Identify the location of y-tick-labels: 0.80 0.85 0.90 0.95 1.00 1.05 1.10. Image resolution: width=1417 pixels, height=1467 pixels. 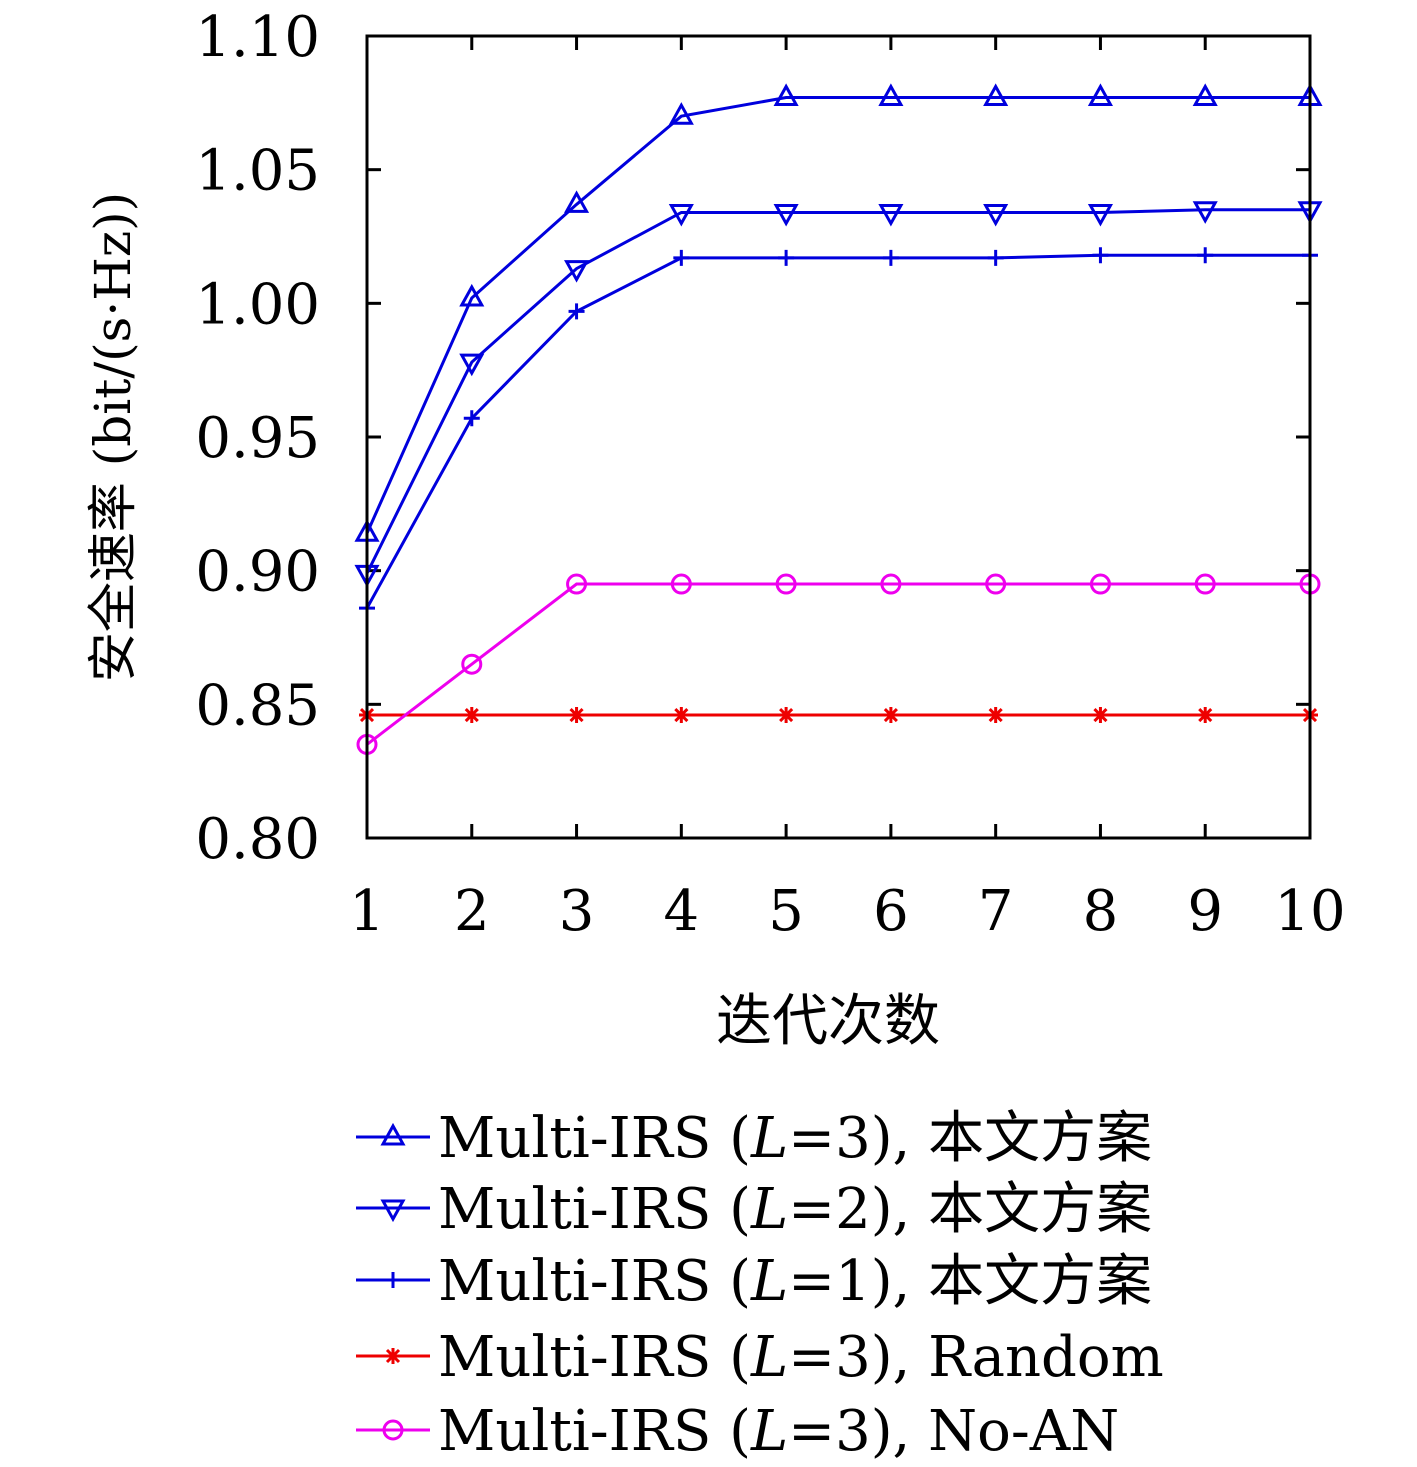
(257, 438).